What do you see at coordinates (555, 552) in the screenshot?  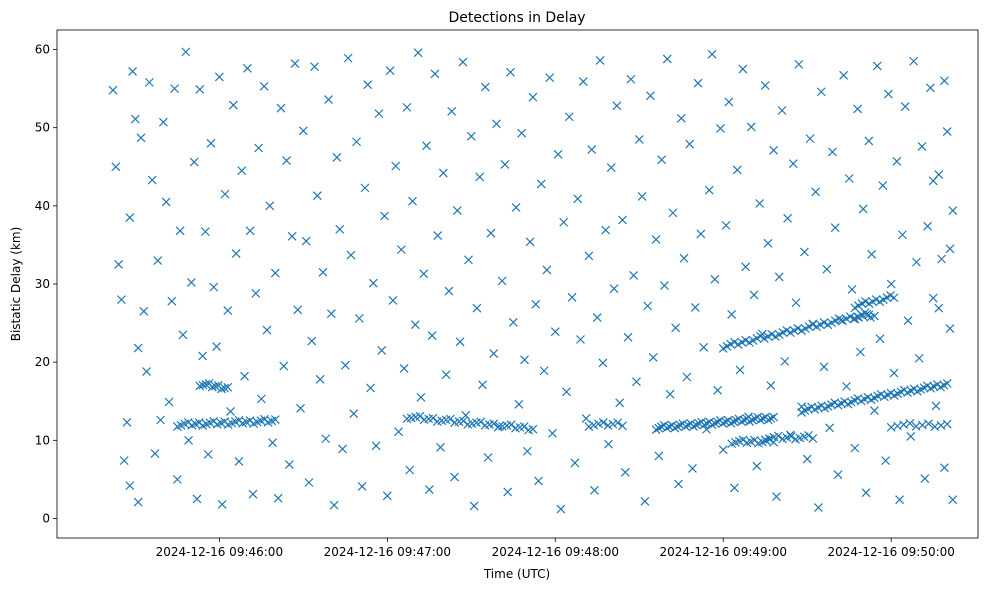 I see `x-tick-label: 2024-12-16 09:48:00` at bounding box center [555, 552].